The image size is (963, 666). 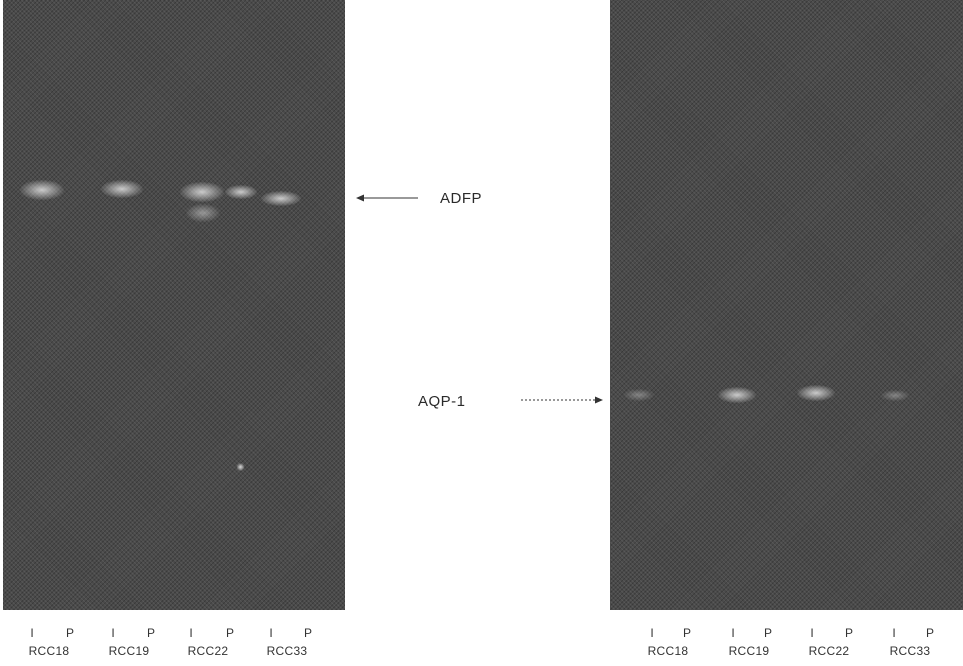 What do you see at coordinates (203, 213) in the screenshot?
I see `band-rcc22-lower` at bounding box center [203, 213].